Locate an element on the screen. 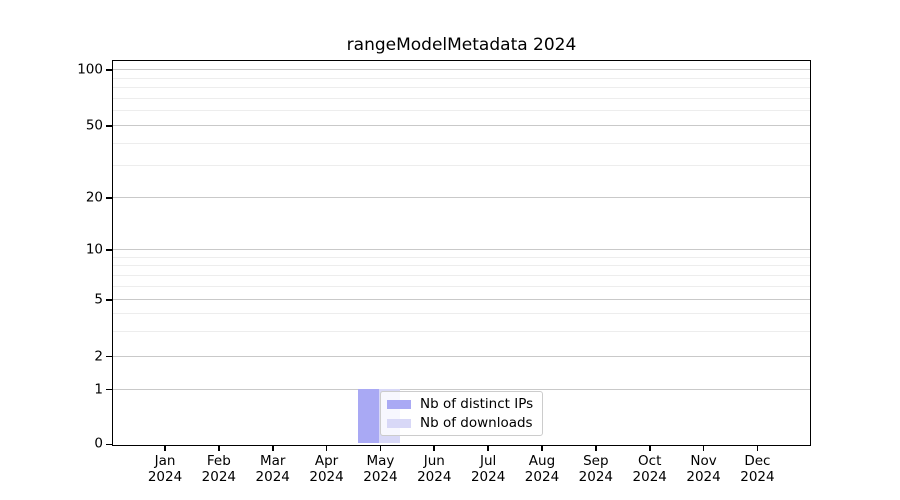  x-tick-label: Aug 2024 is located at coordinates (542, 469).